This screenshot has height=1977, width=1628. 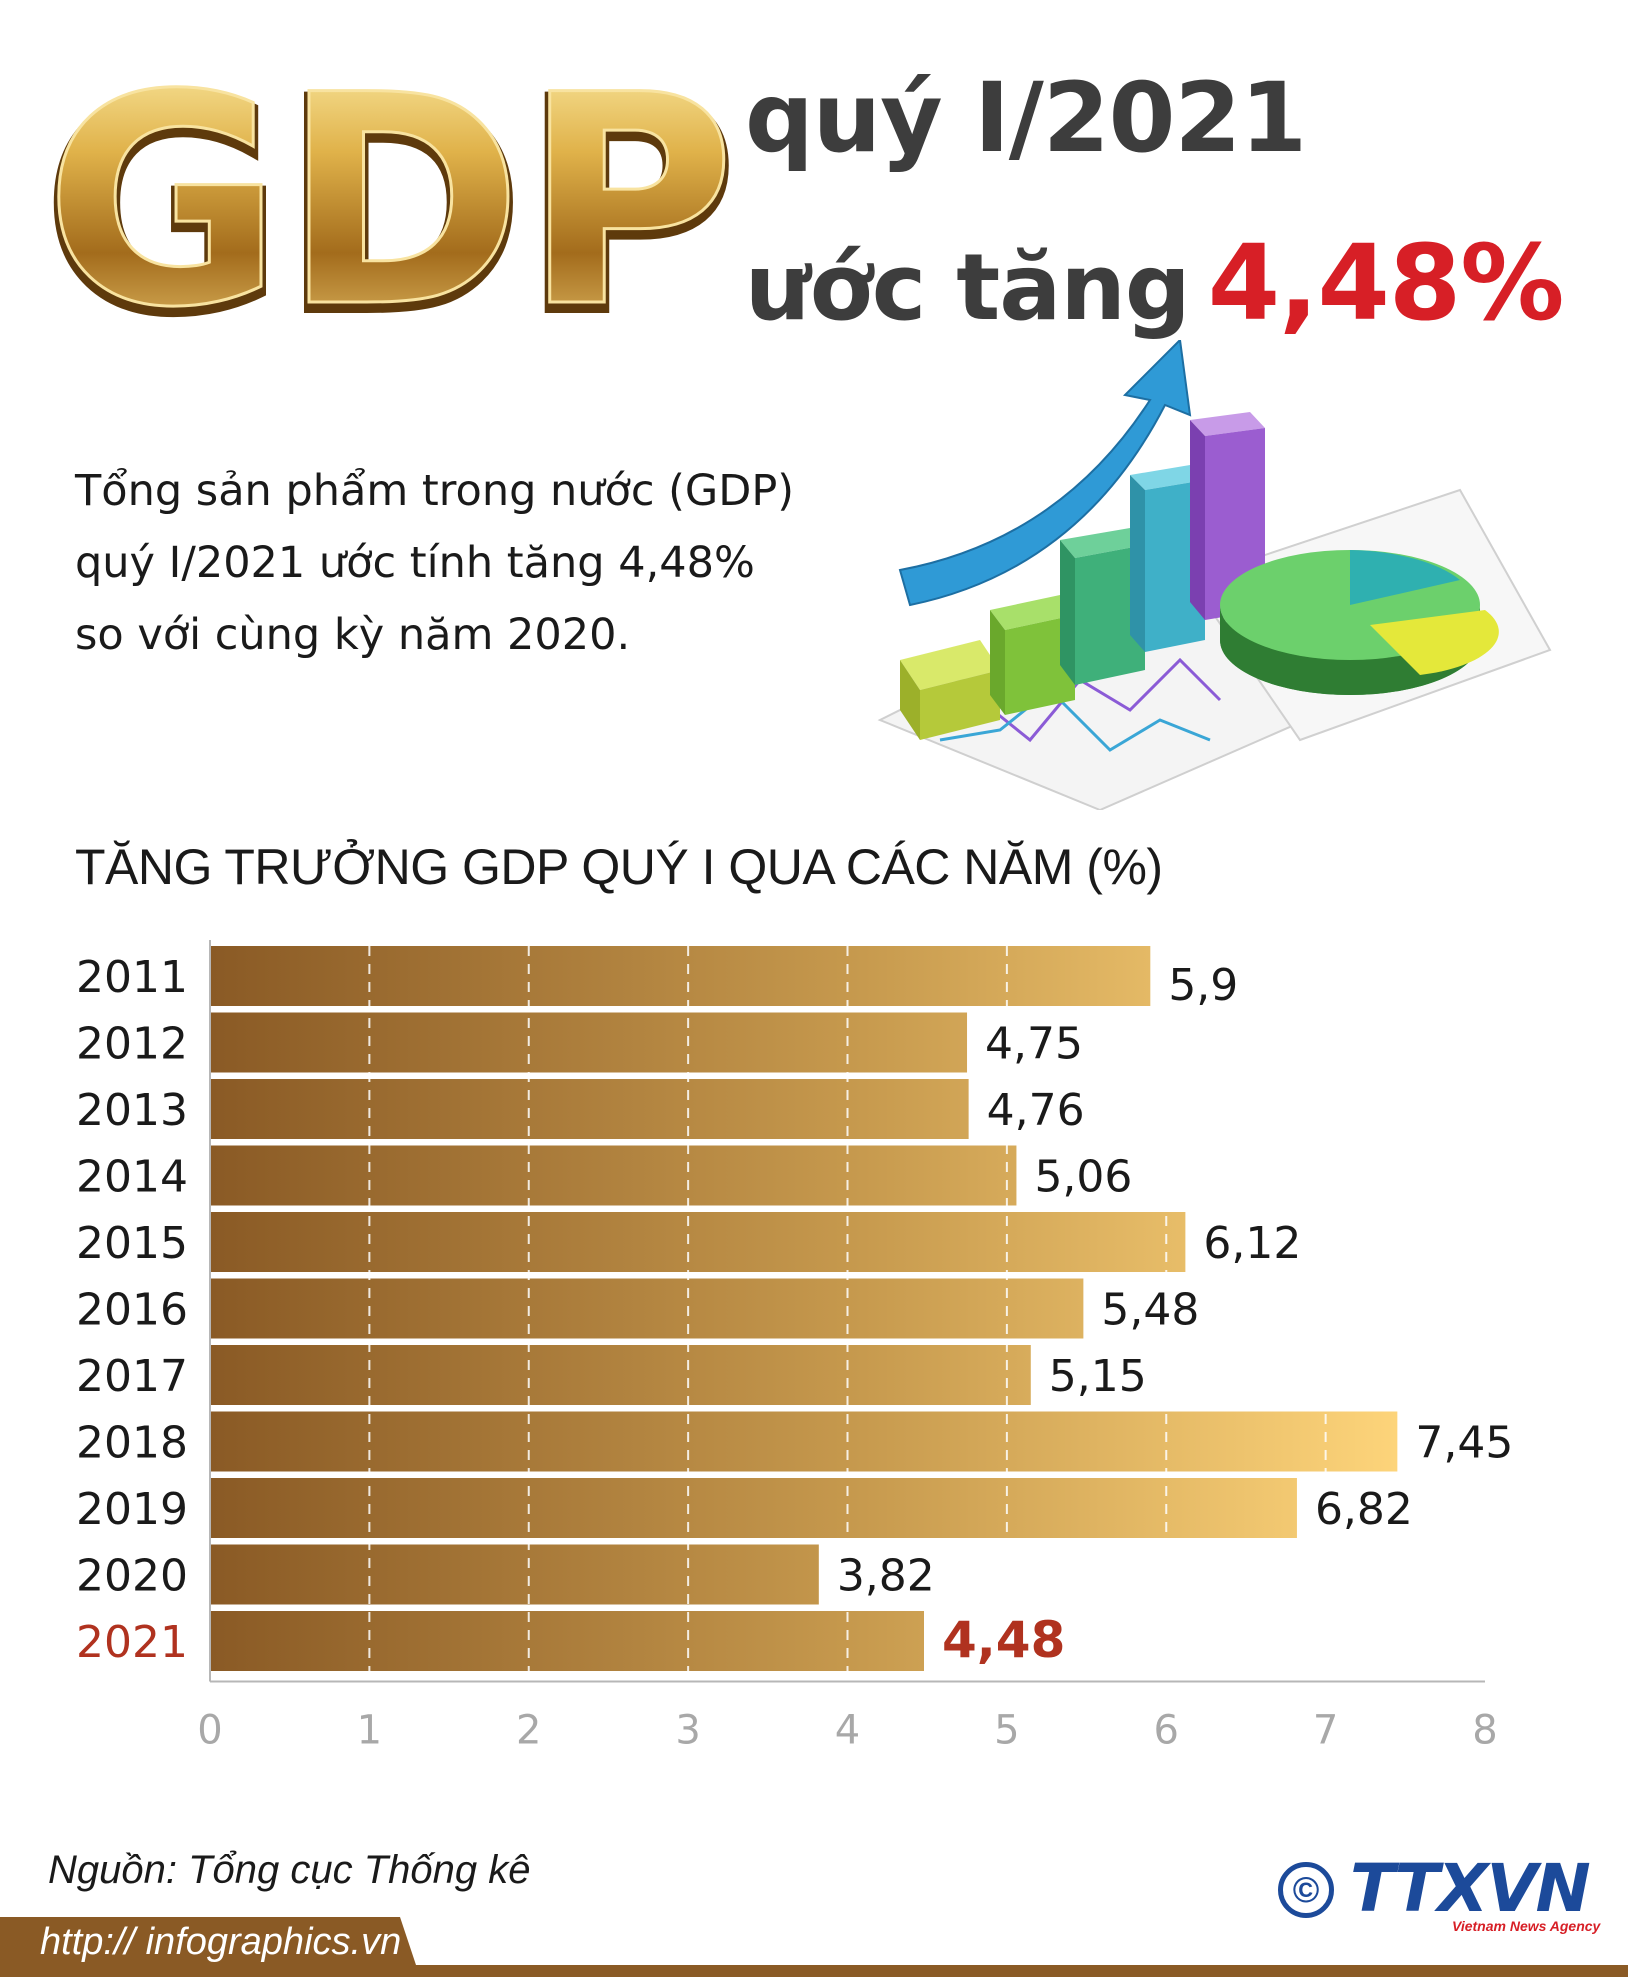 What do you see at coordinates (415, 563) in the screenshot?
I see `summary-line-2: quý I/2021 ước tính tăng 4,48%` at bounding box center [415, 563].